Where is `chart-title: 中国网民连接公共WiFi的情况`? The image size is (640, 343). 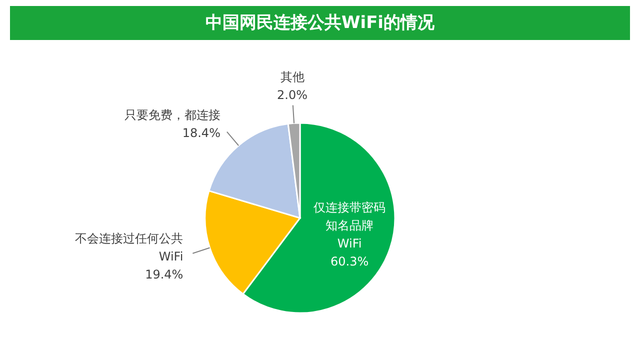
chart-title: 中国网民连接公共WiFi的情况 is located at coordinates (320, 23).